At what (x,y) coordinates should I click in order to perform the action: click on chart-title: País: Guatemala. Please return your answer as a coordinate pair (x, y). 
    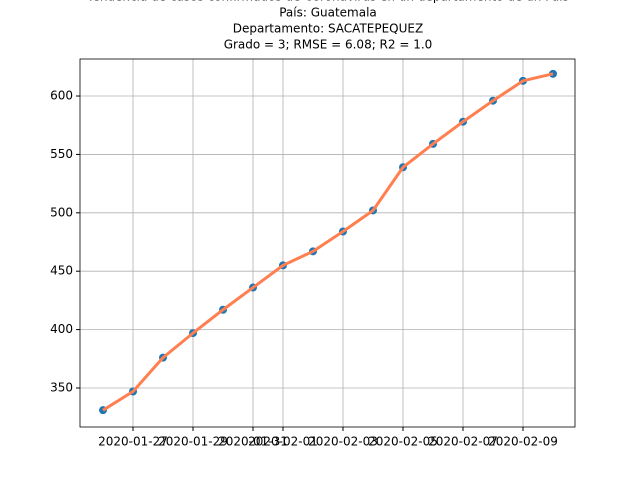
    Looking at the image, I should click on (328, 13).